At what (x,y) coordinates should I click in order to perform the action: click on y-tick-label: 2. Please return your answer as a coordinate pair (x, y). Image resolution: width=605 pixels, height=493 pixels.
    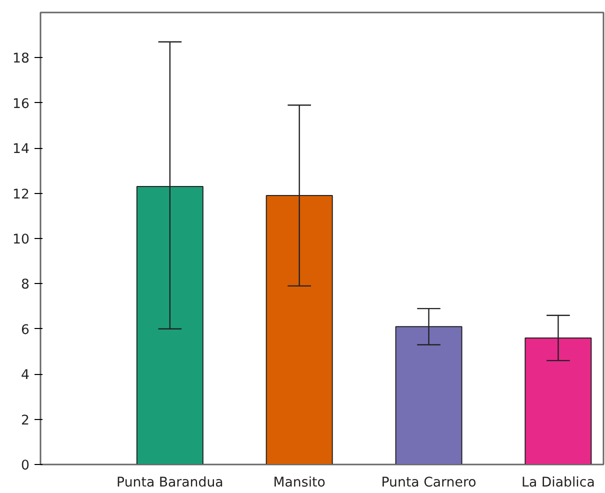
    Looking at the image, I should click on (25, 420).